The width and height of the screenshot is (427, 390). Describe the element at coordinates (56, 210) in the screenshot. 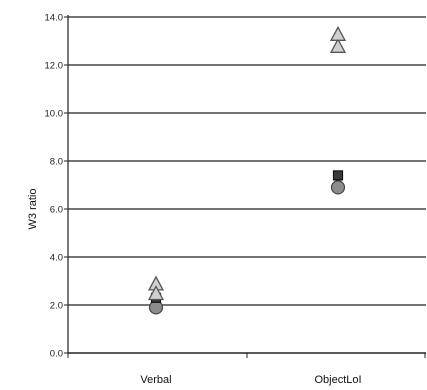

I see `y-tick-label: 6.0` at that location.